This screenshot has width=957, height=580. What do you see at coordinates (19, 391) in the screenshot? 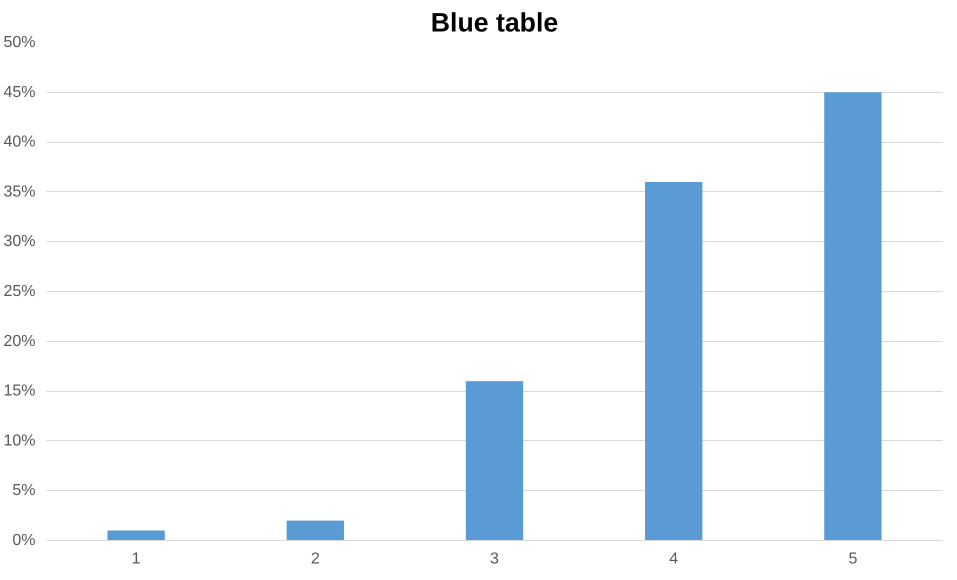
I see `y-tick-label: 15%` at bounding box center [19, 391].